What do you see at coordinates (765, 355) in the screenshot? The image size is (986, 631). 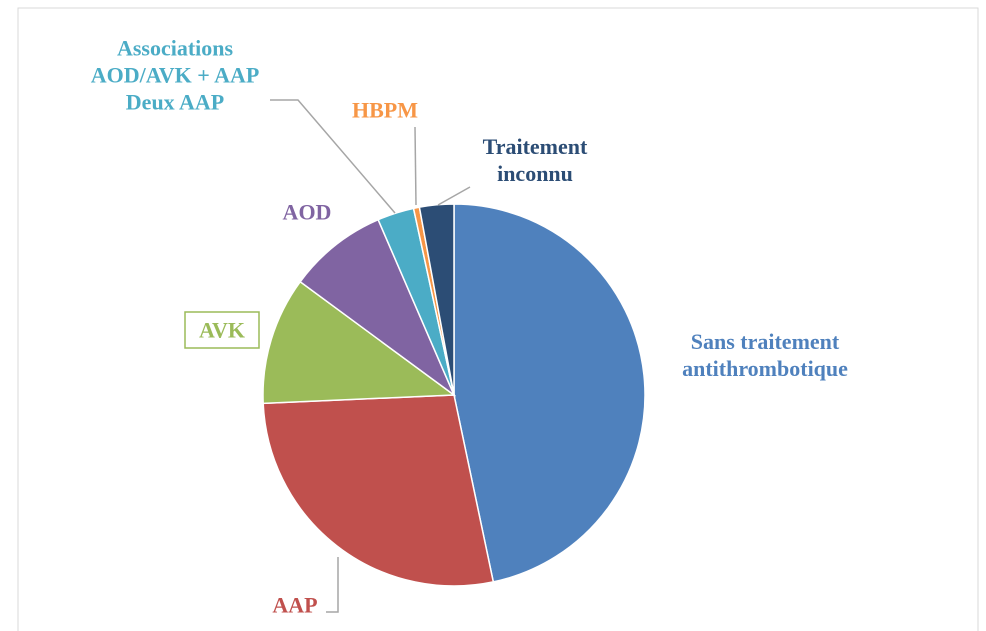 I see `slice-label: Sans traitement antithrombotique` at bounding box center [765, 355].